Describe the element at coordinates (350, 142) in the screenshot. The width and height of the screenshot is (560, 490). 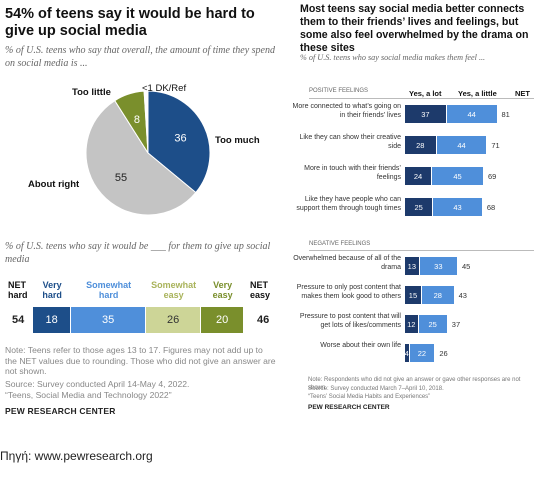
I see `row-label: Like they can show their creative side` at that location.